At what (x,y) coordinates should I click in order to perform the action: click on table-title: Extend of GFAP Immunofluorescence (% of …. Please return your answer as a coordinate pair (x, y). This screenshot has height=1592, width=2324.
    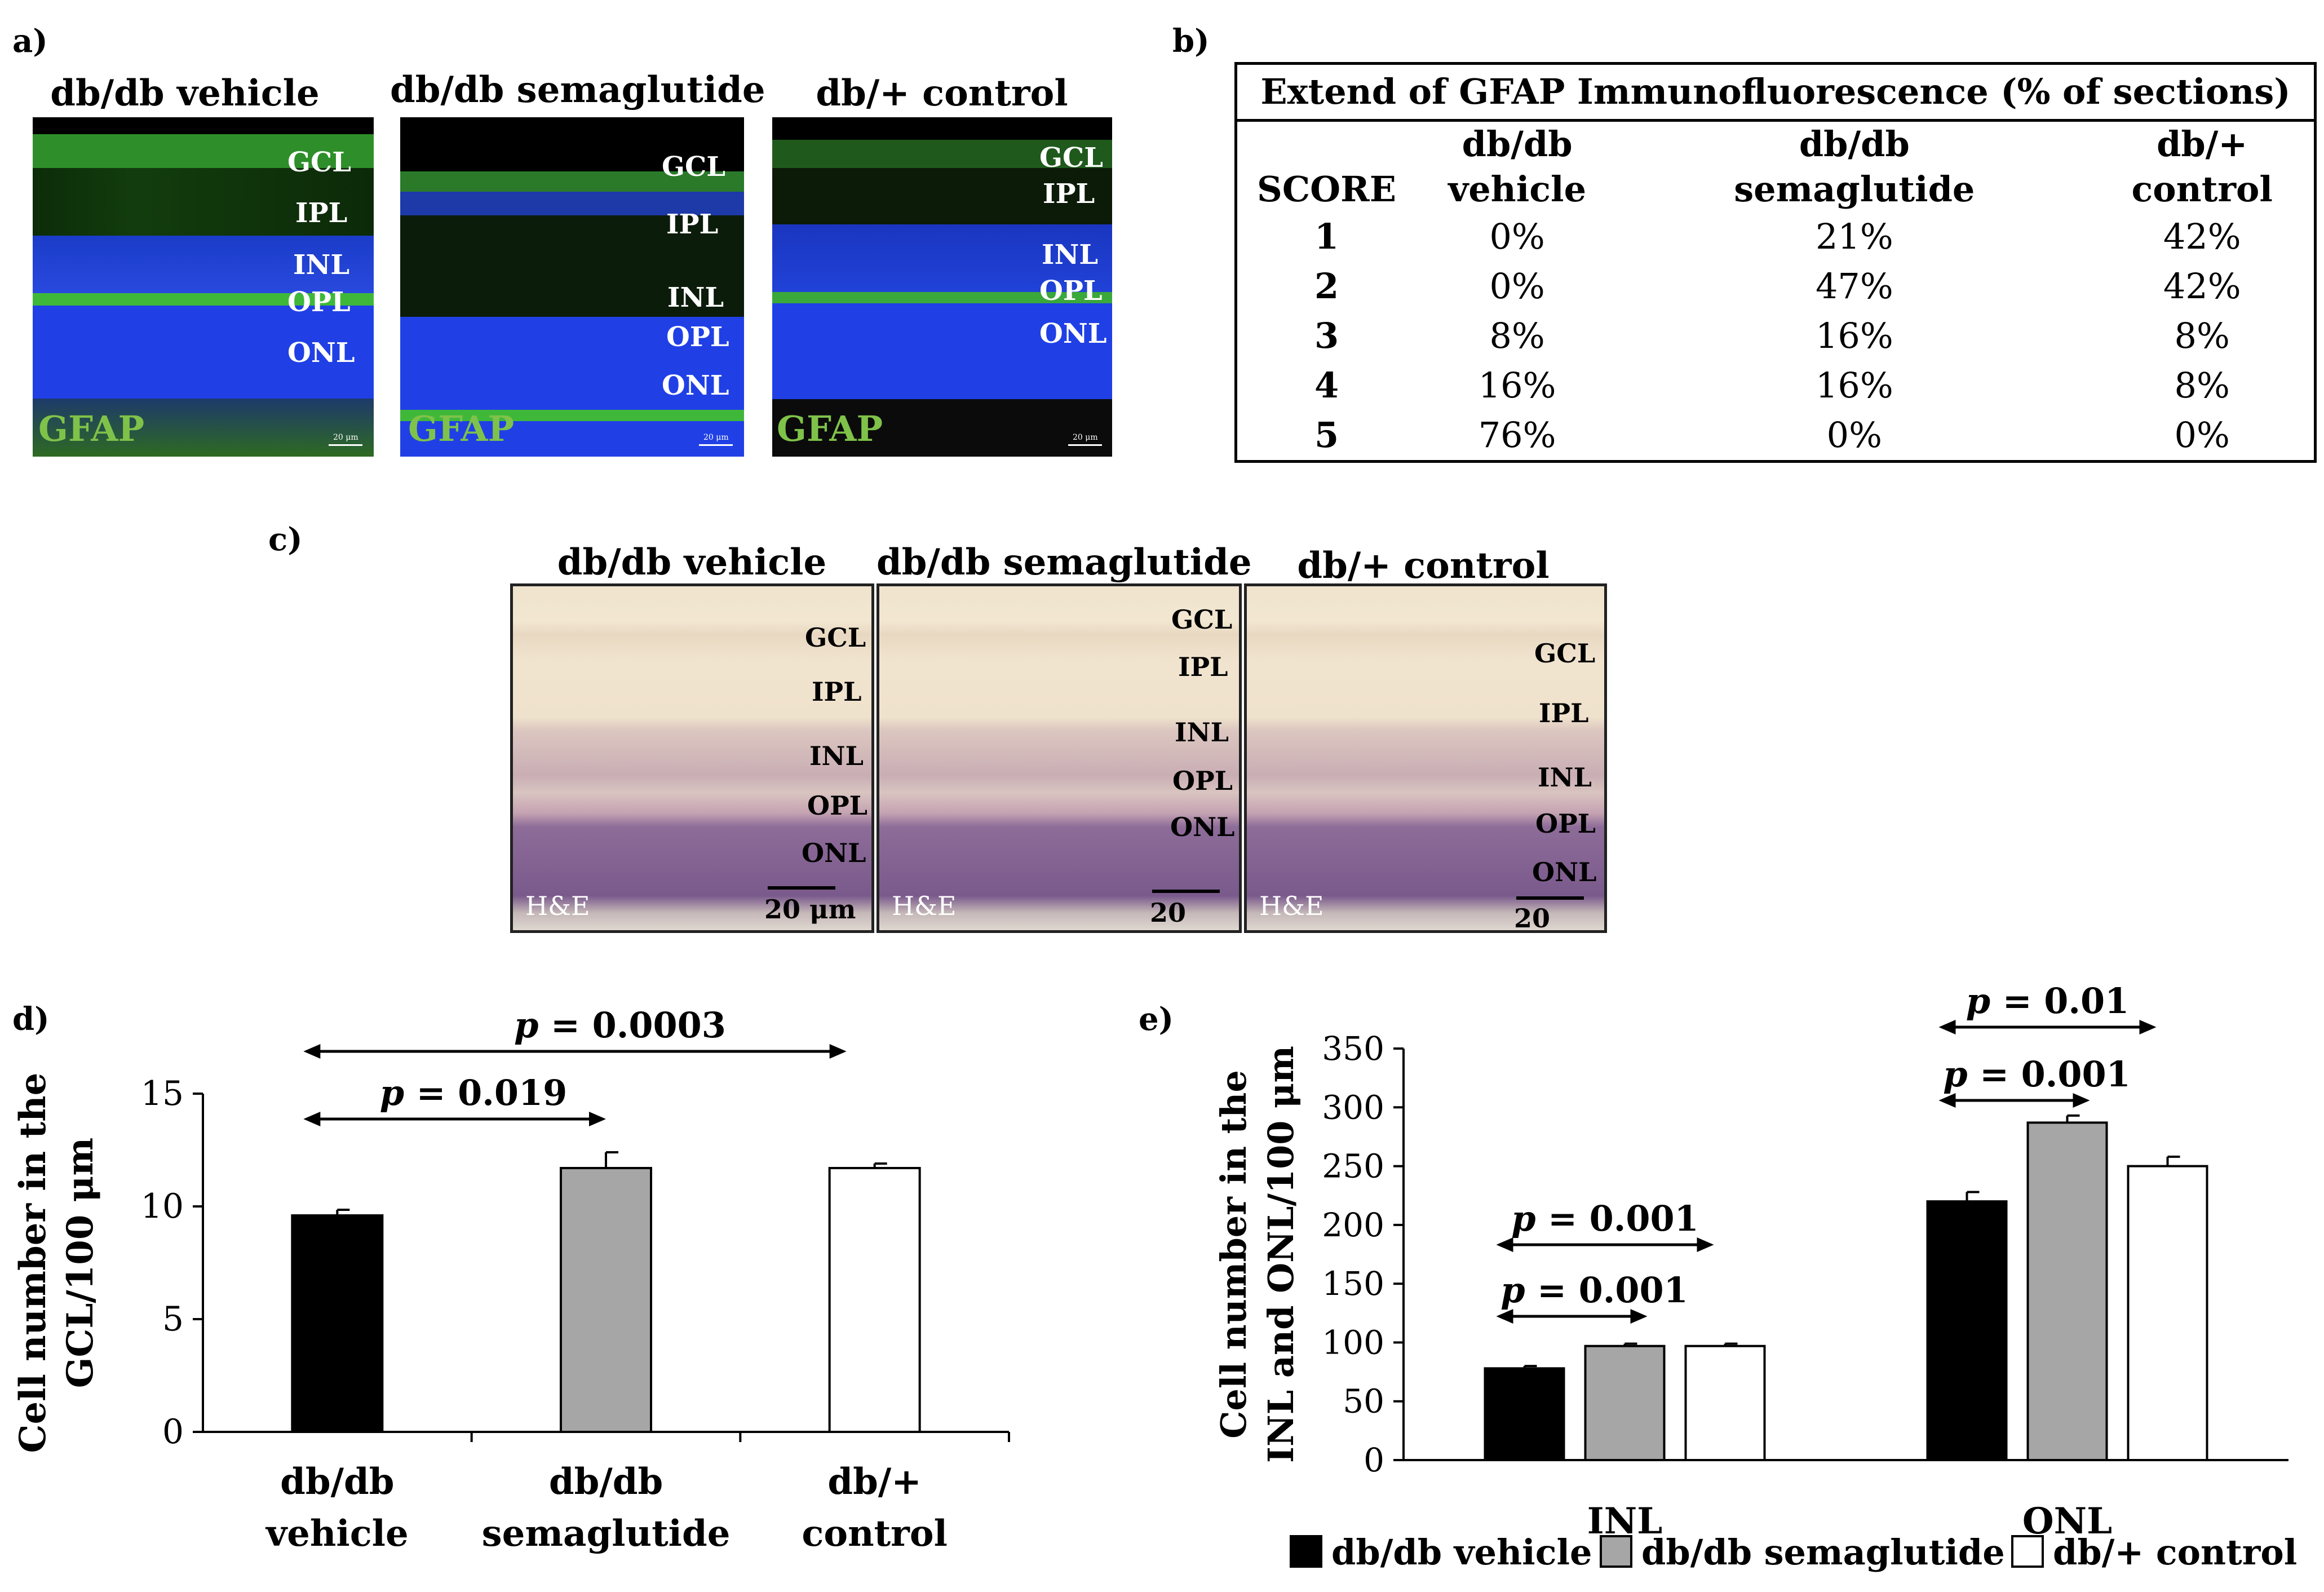
    Looking at the image, I should click on (1776, 92).